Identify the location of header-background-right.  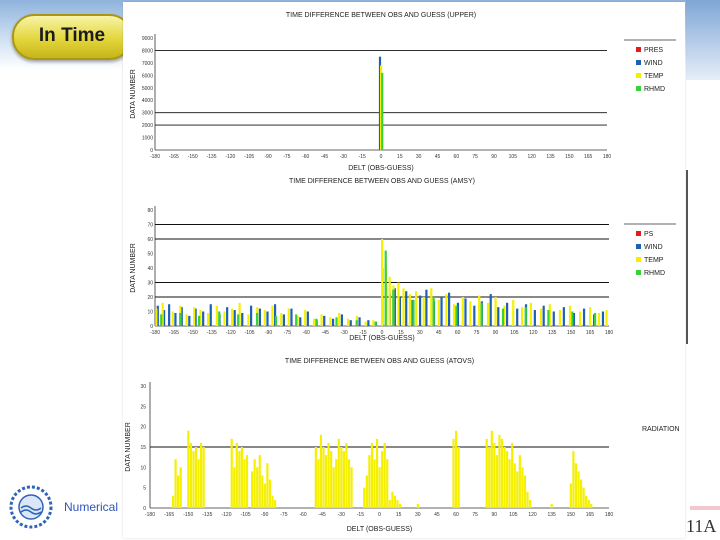
(703, 40).